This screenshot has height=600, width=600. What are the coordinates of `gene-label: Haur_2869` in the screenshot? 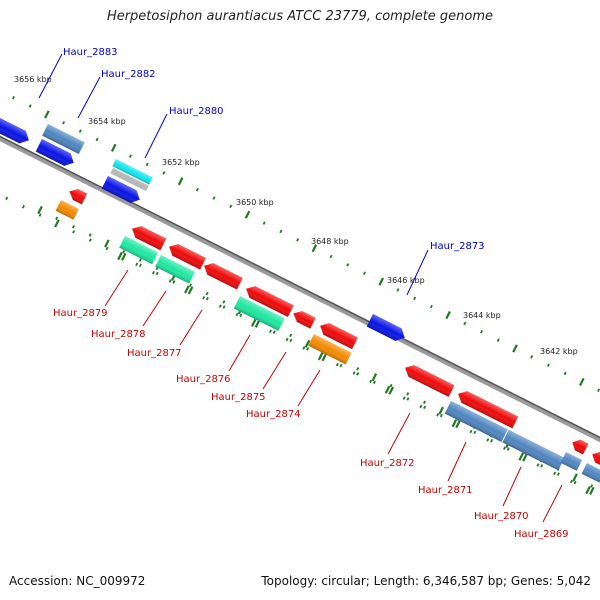 It's located at (541, 534).